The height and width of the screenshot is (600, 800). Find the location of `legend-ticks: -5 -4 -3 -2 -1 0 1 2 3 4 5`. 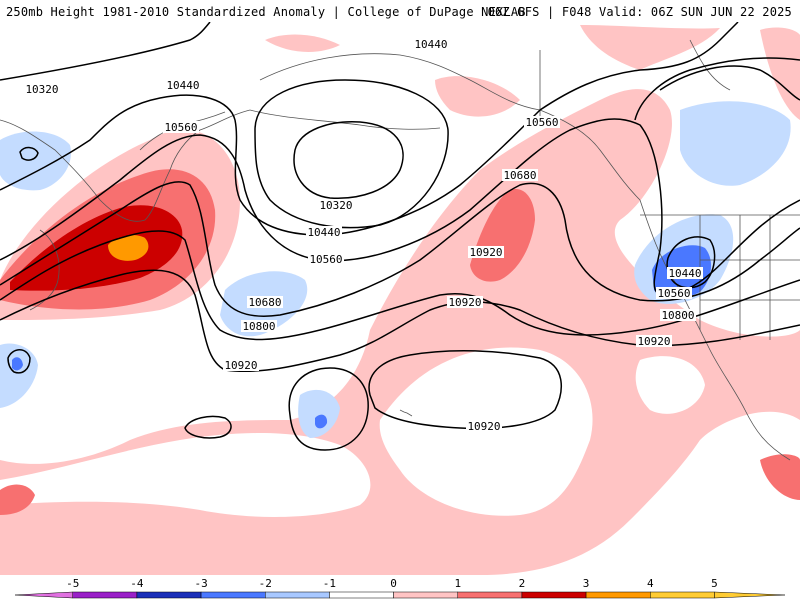

legend-ticks: -5 -4 -3 -2 -1 0 1 2 3 4 5 is located at coordinates (392, 583).